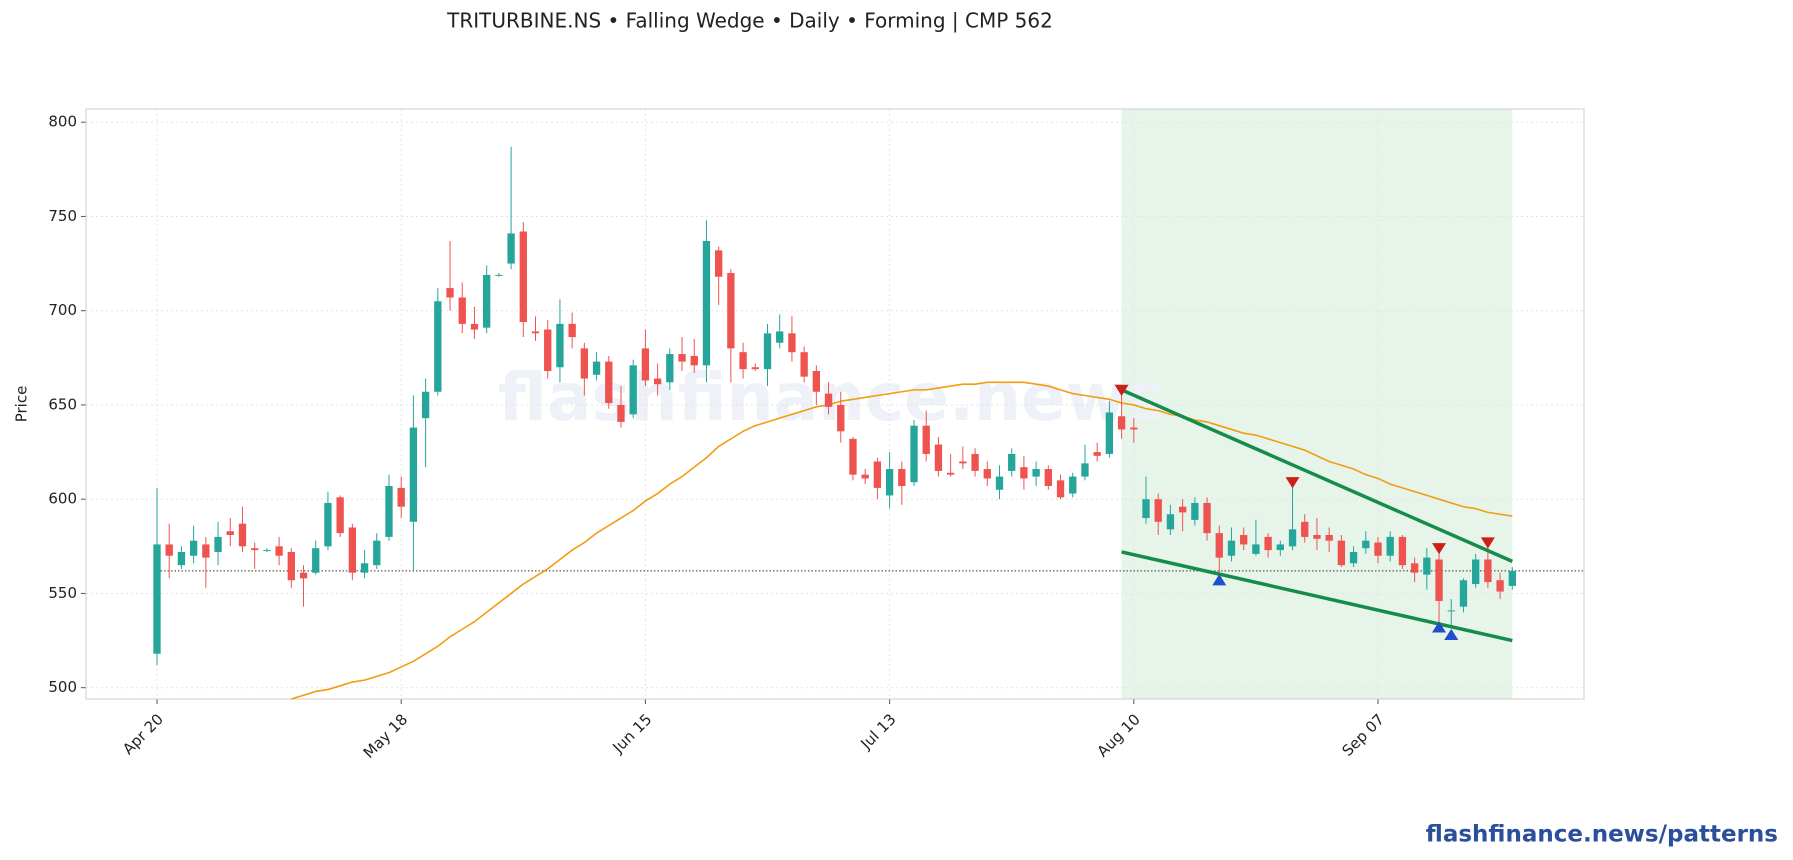 This screenshot has height=860, width=1793. Describe the element at coordinates (62, 216) in the screenshot. I see `y-tick-label: 750` at that location.